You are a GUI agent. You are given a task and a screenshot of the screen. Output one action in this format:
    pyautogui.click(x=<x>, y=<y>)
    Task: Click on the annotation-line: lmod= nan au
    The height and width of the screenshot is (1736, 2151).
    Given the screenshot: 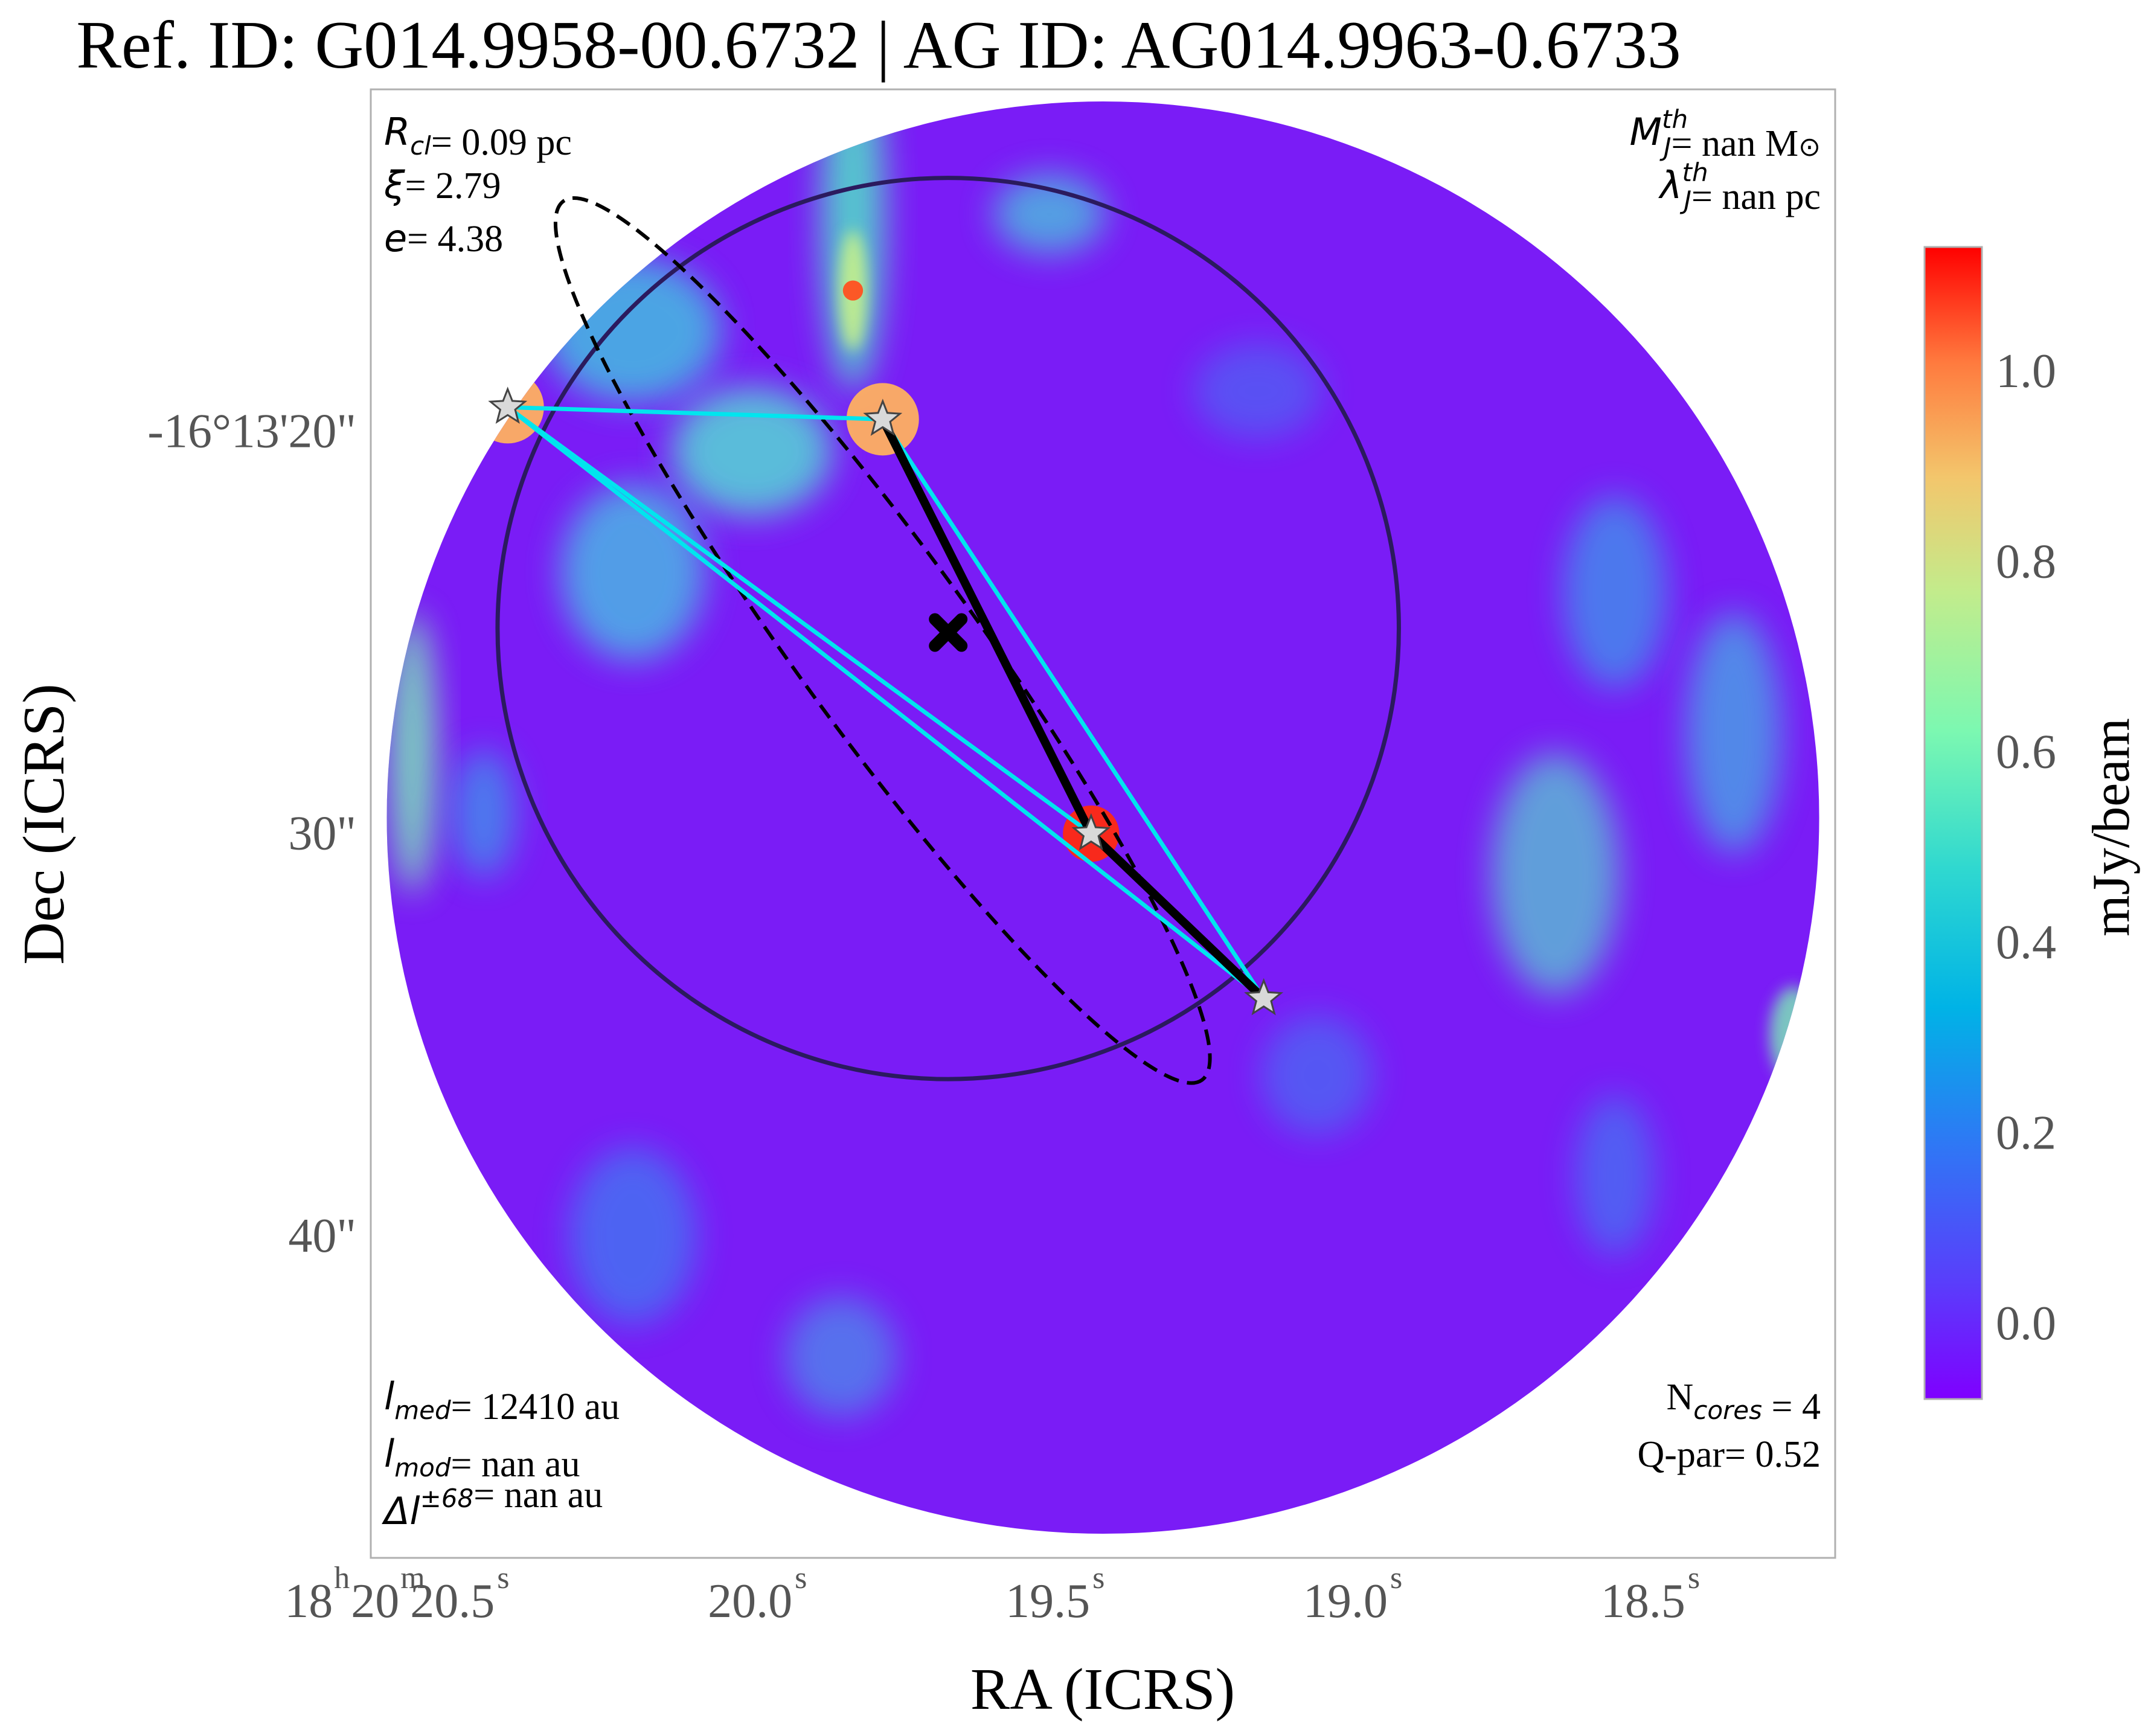 What is the action you would take?
    pyautogui.click(x=482, y=1458)
    